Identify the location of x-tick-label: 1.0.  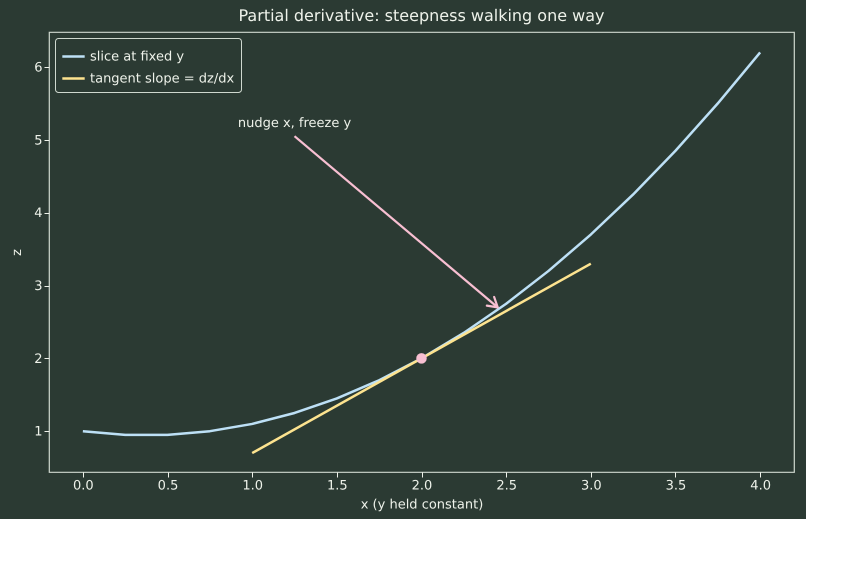
(253, 486).